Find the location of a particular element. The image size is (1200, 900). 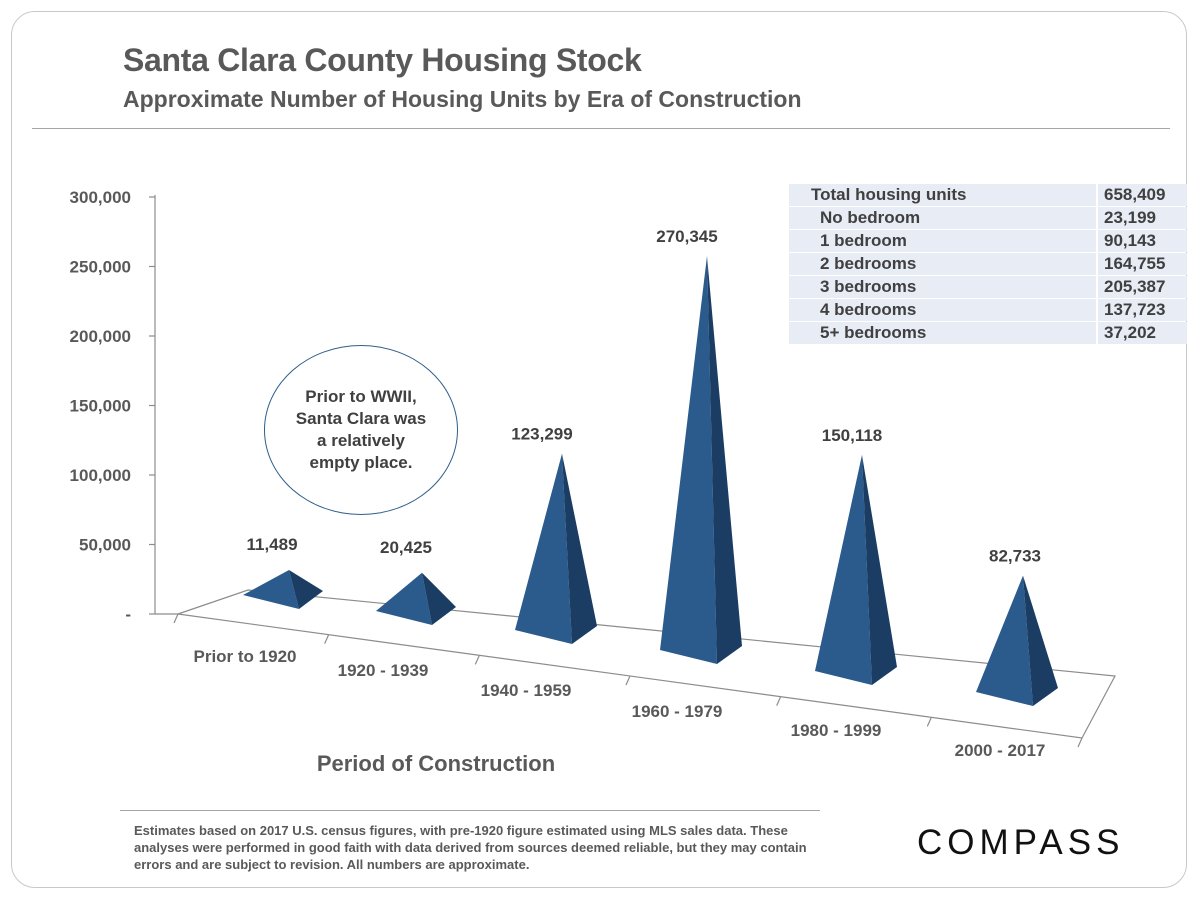

data-label: 82,733 is located at coordinates (1015, 556).